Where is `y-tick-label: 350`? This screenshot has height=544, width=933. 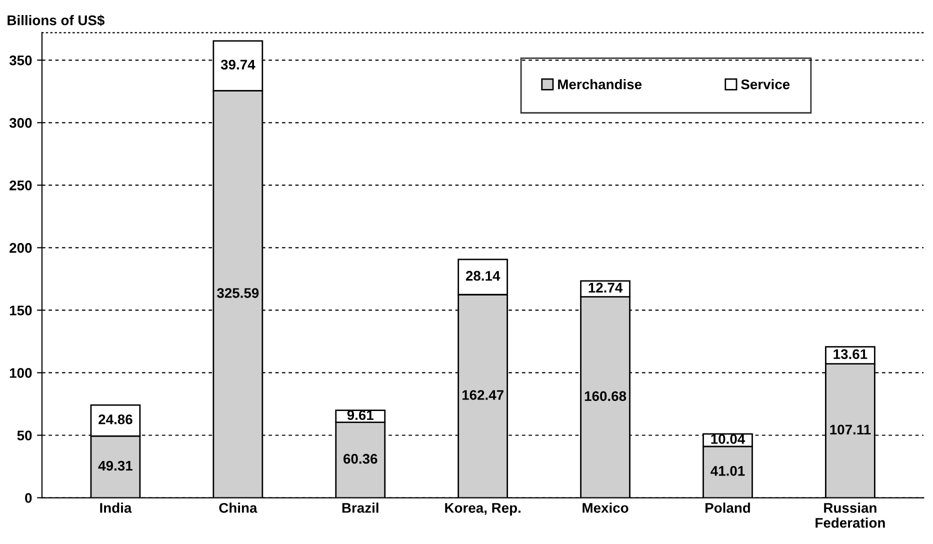 y-tick-label: 350 is located at coordinates (20, 60).